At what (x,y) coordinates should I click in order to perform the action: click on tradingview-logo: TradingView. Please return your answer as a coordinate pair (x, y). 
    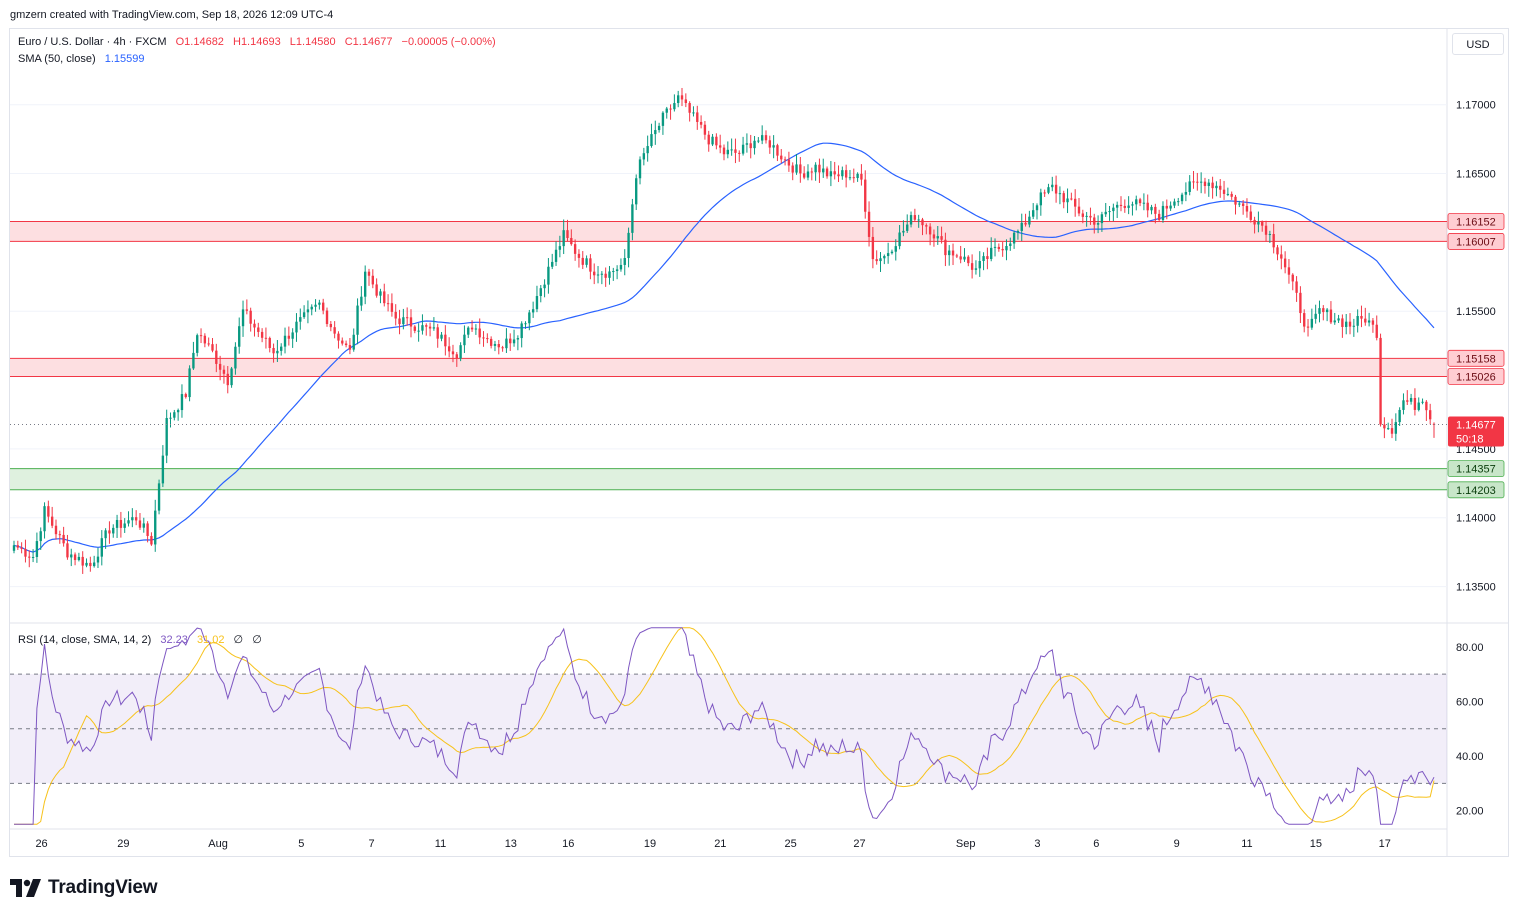
    Looking at the image, I should click on (84, 888).